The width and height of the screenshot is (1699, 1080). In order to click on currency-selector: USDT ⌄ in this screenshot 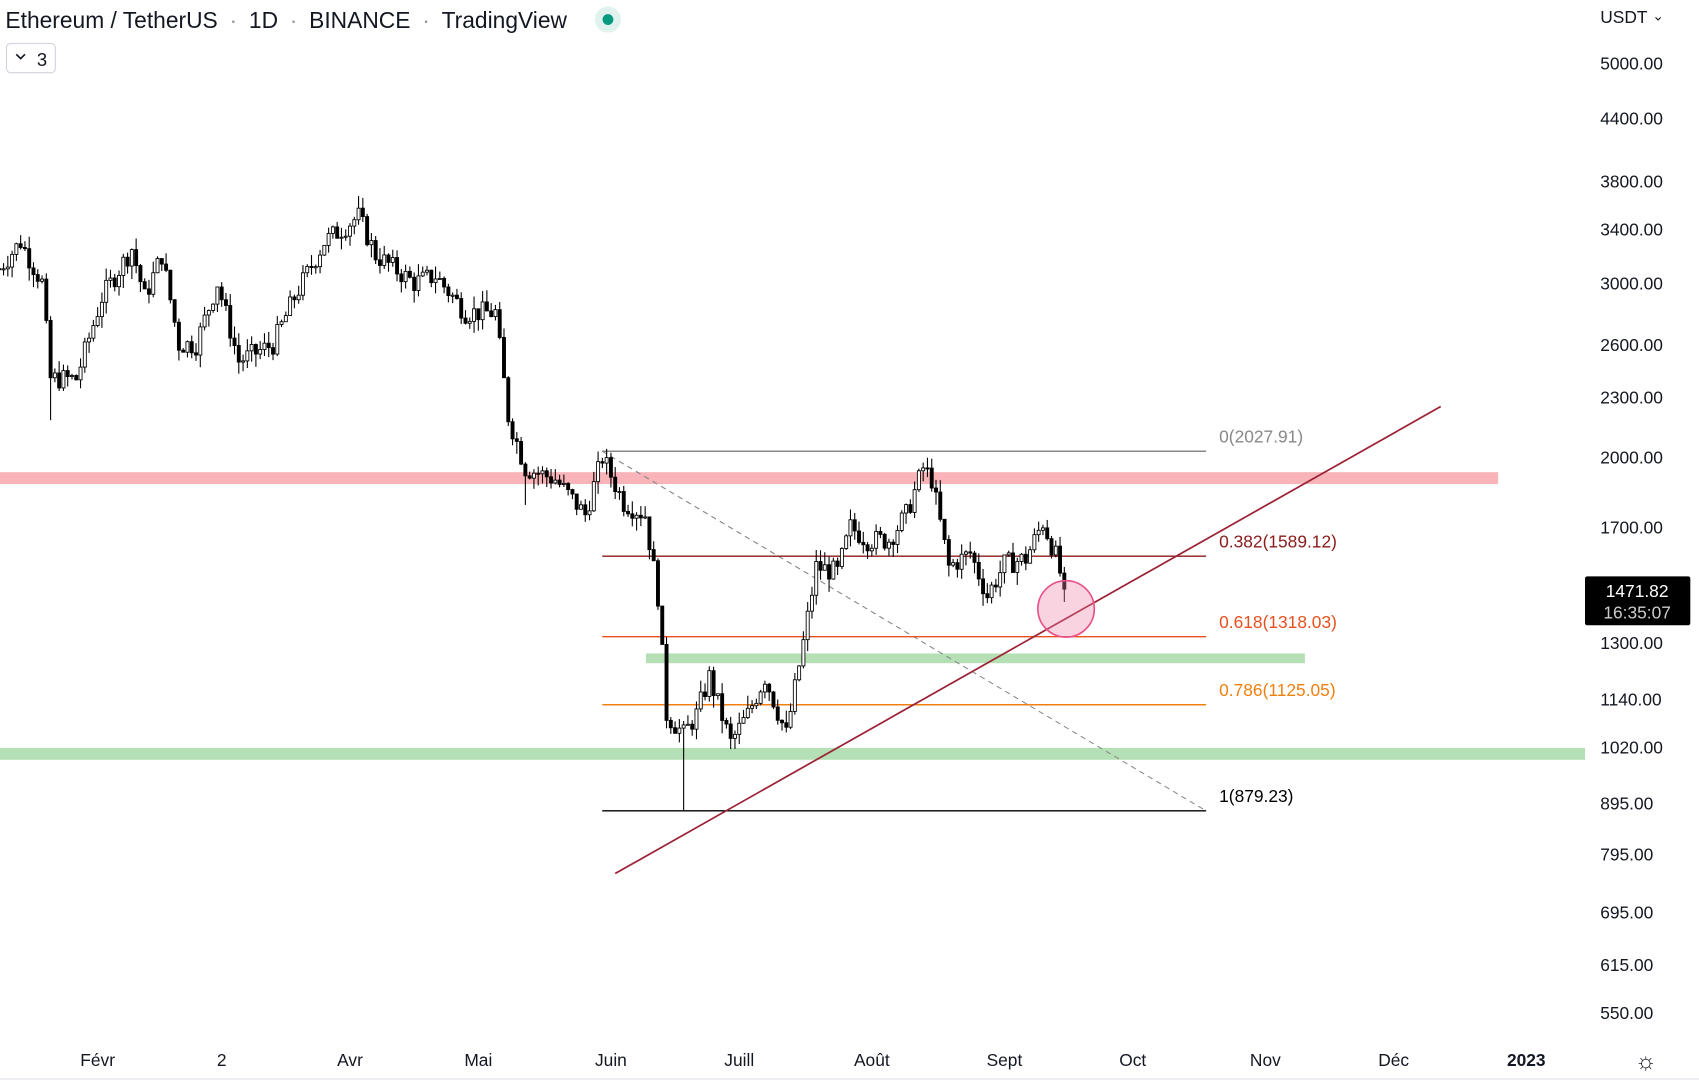, I will do `click(1632, 17)`.